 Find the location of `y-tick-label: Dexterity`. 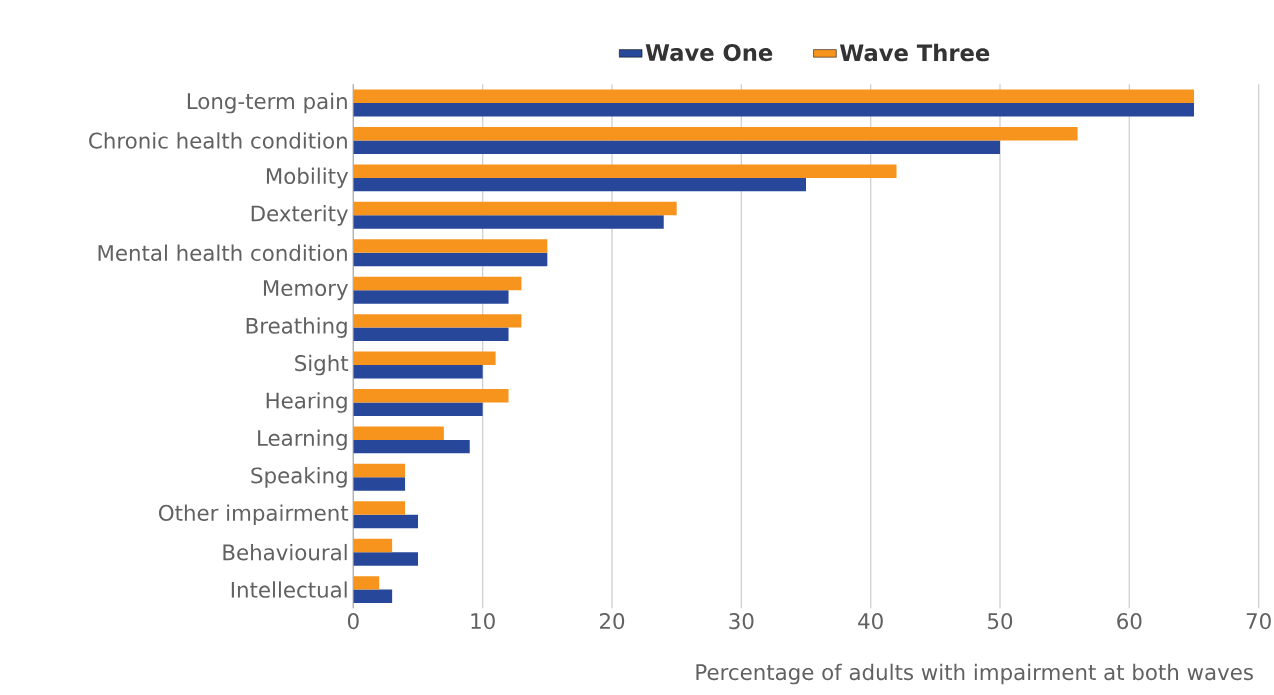

y-tick-label: Dexterity is located at coordinates (299, 215).